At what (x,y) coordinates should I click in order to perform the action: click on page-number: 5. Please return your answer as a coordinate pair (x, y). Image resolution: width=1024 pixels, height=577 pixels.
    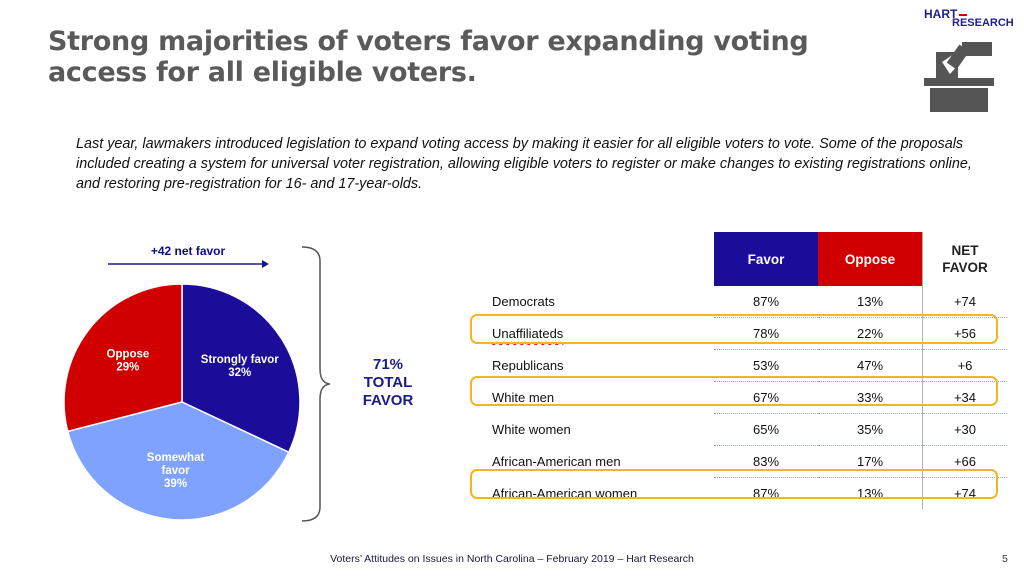
    Looking at the image, I should click on (1005, 559).